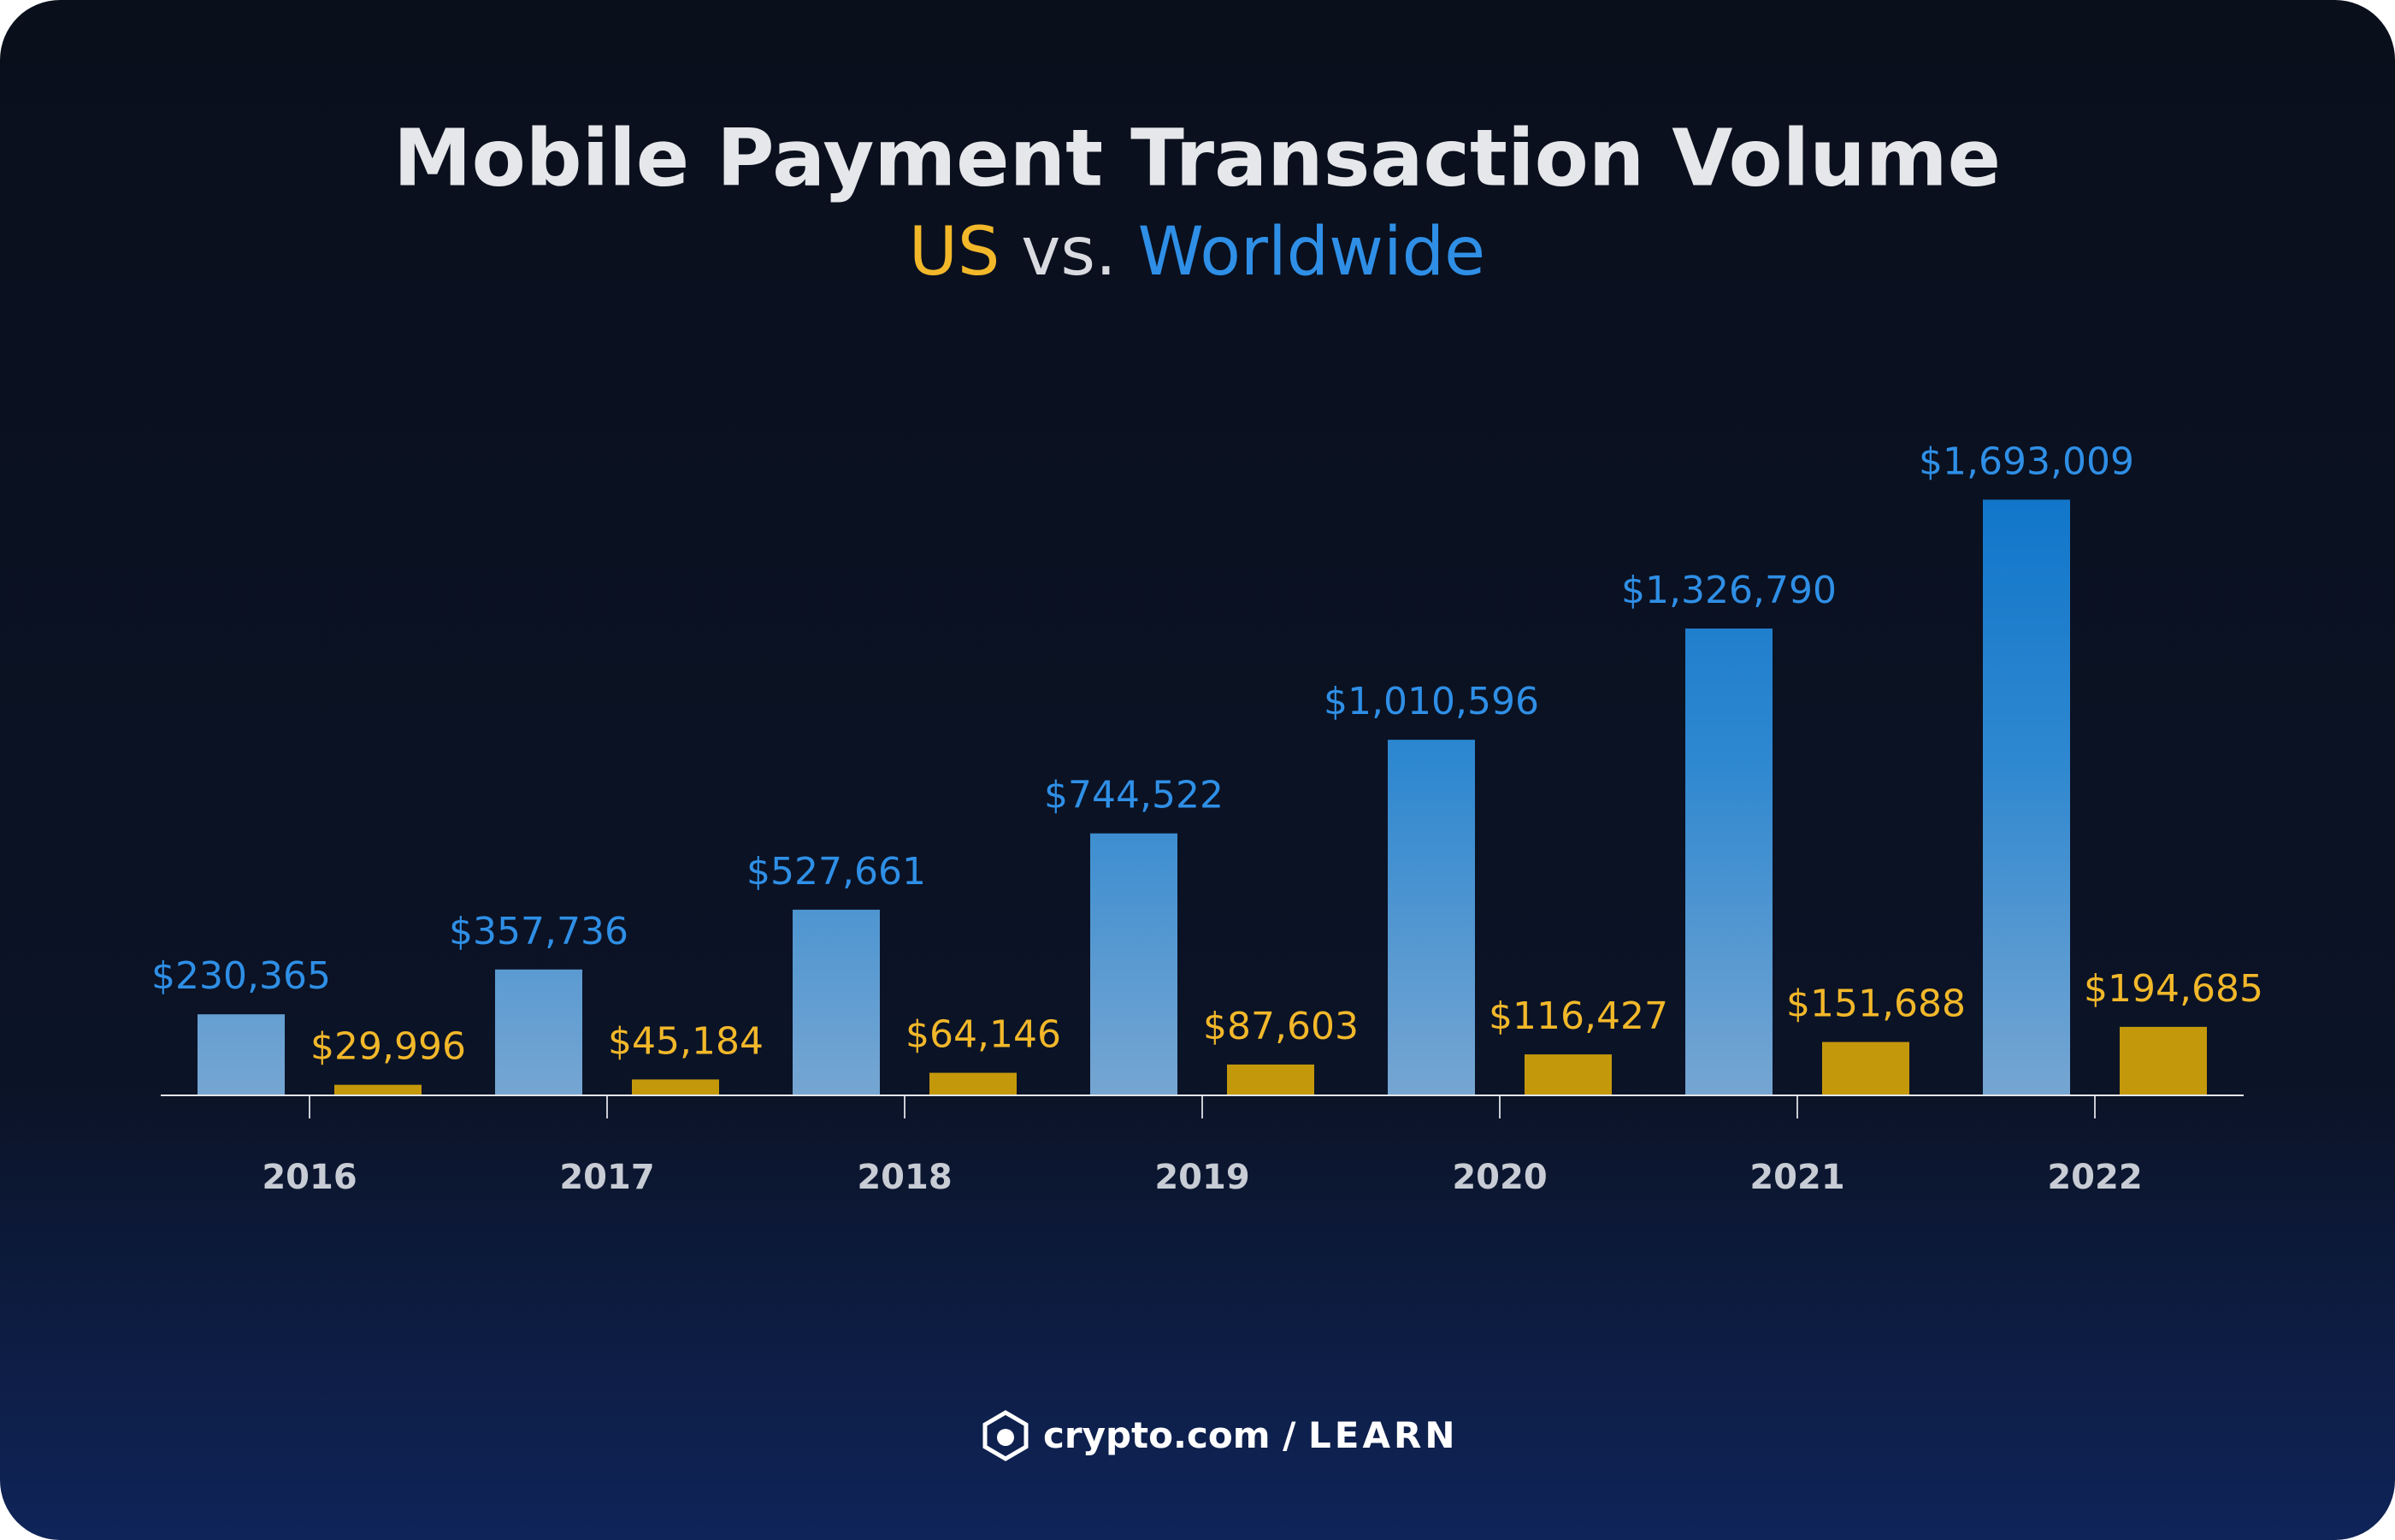  What do you see at coordinates (1796, 1178) in the screenshot?
I see `x-tick-label: 2021` at bounding box center [1796, 1178].